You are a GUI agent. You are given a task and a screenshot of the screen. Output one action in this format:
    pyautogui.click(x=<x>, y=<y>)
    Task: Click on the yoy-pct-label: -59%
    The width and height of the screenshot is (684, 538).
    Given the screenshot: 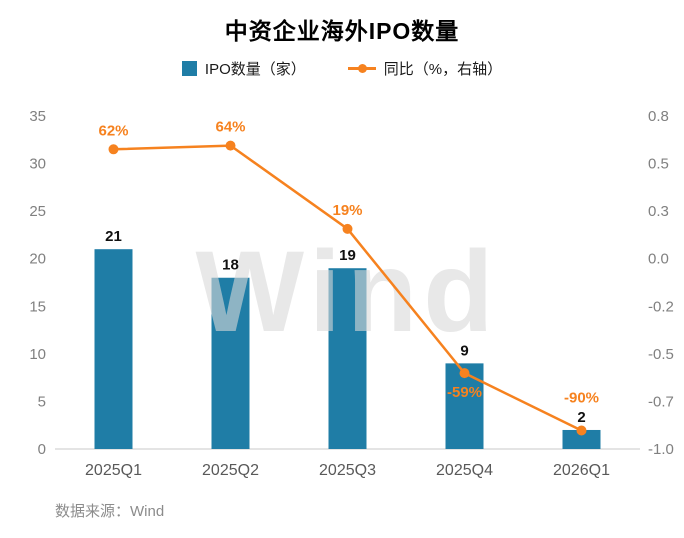 What is the action you would take?
    pyautogui.click(x=464, y=392)
    